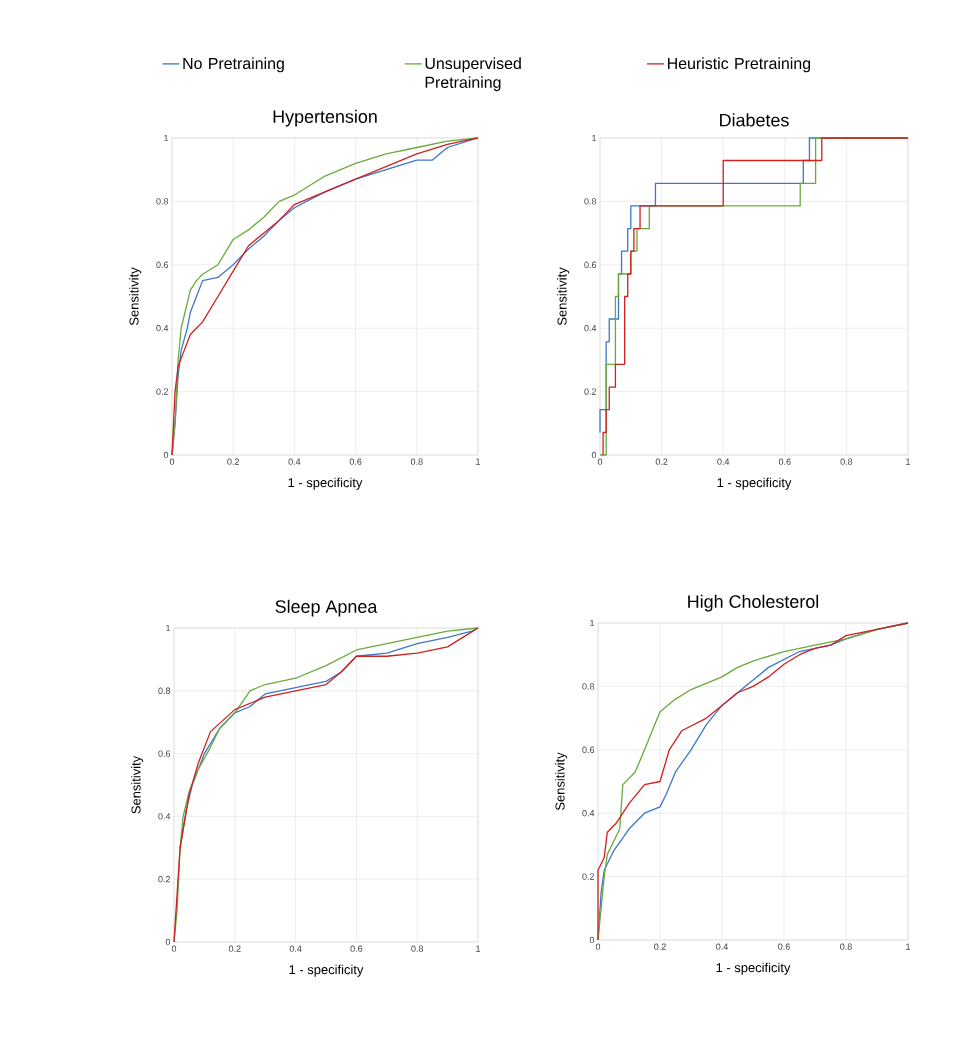 The height and width of the screenshot is (1037, 959). Describe the element at coordinates (325, 118) in the screenshot. I see `chart-title: Hypertension` at that location.